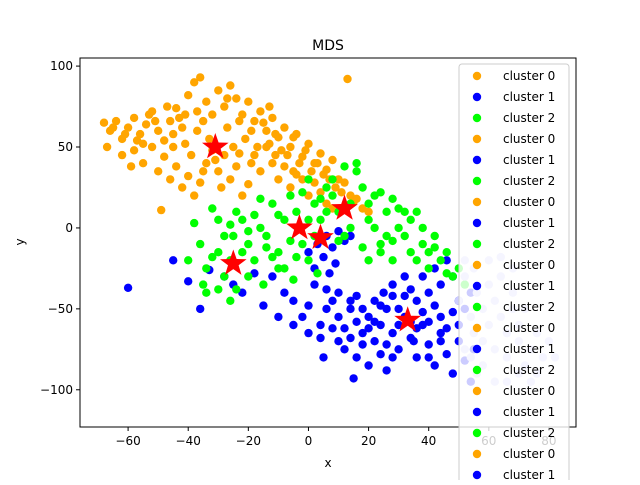 This screenshot has width=640, height=485. Describe the element at coordinates (529, 244) in the screenshot. I see `legend-label-8: cluster 2` at that location.